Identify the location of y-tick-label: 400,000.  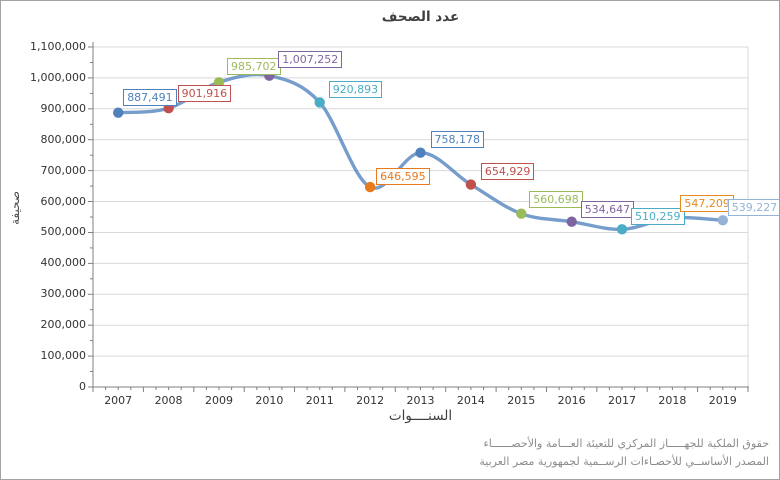
(63, 263).